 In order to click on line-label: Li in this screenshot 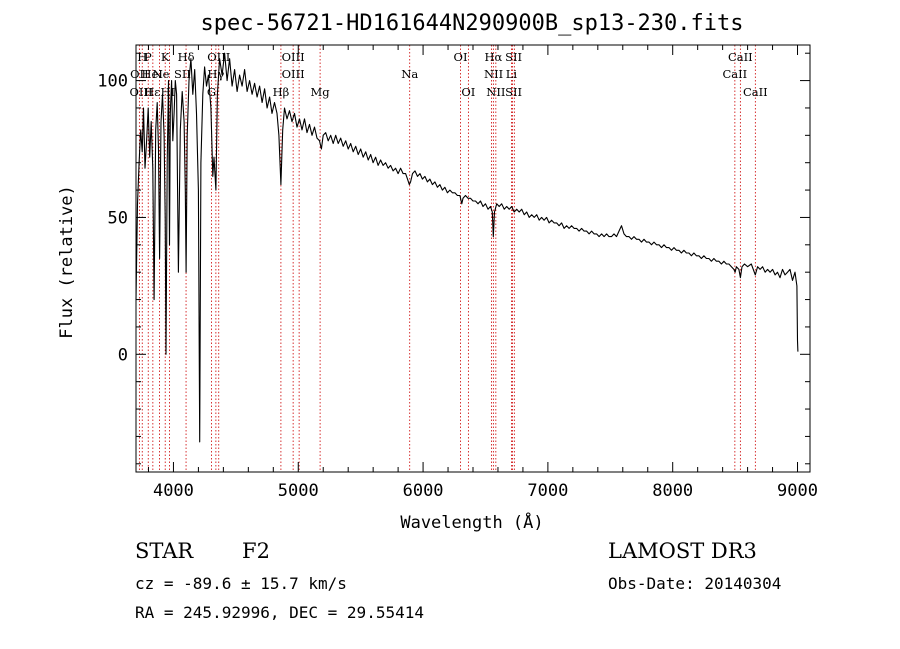, I will do `click(512, 74)`.